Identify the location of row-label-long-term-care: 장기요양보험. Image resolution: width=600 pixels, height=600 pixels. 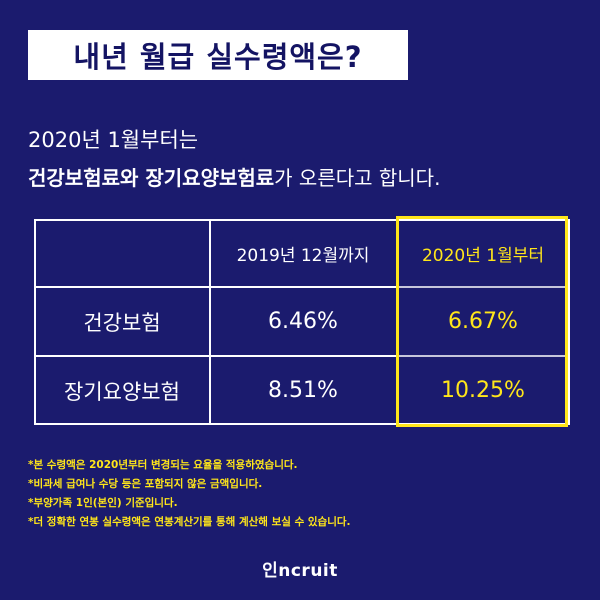
(122, 391).